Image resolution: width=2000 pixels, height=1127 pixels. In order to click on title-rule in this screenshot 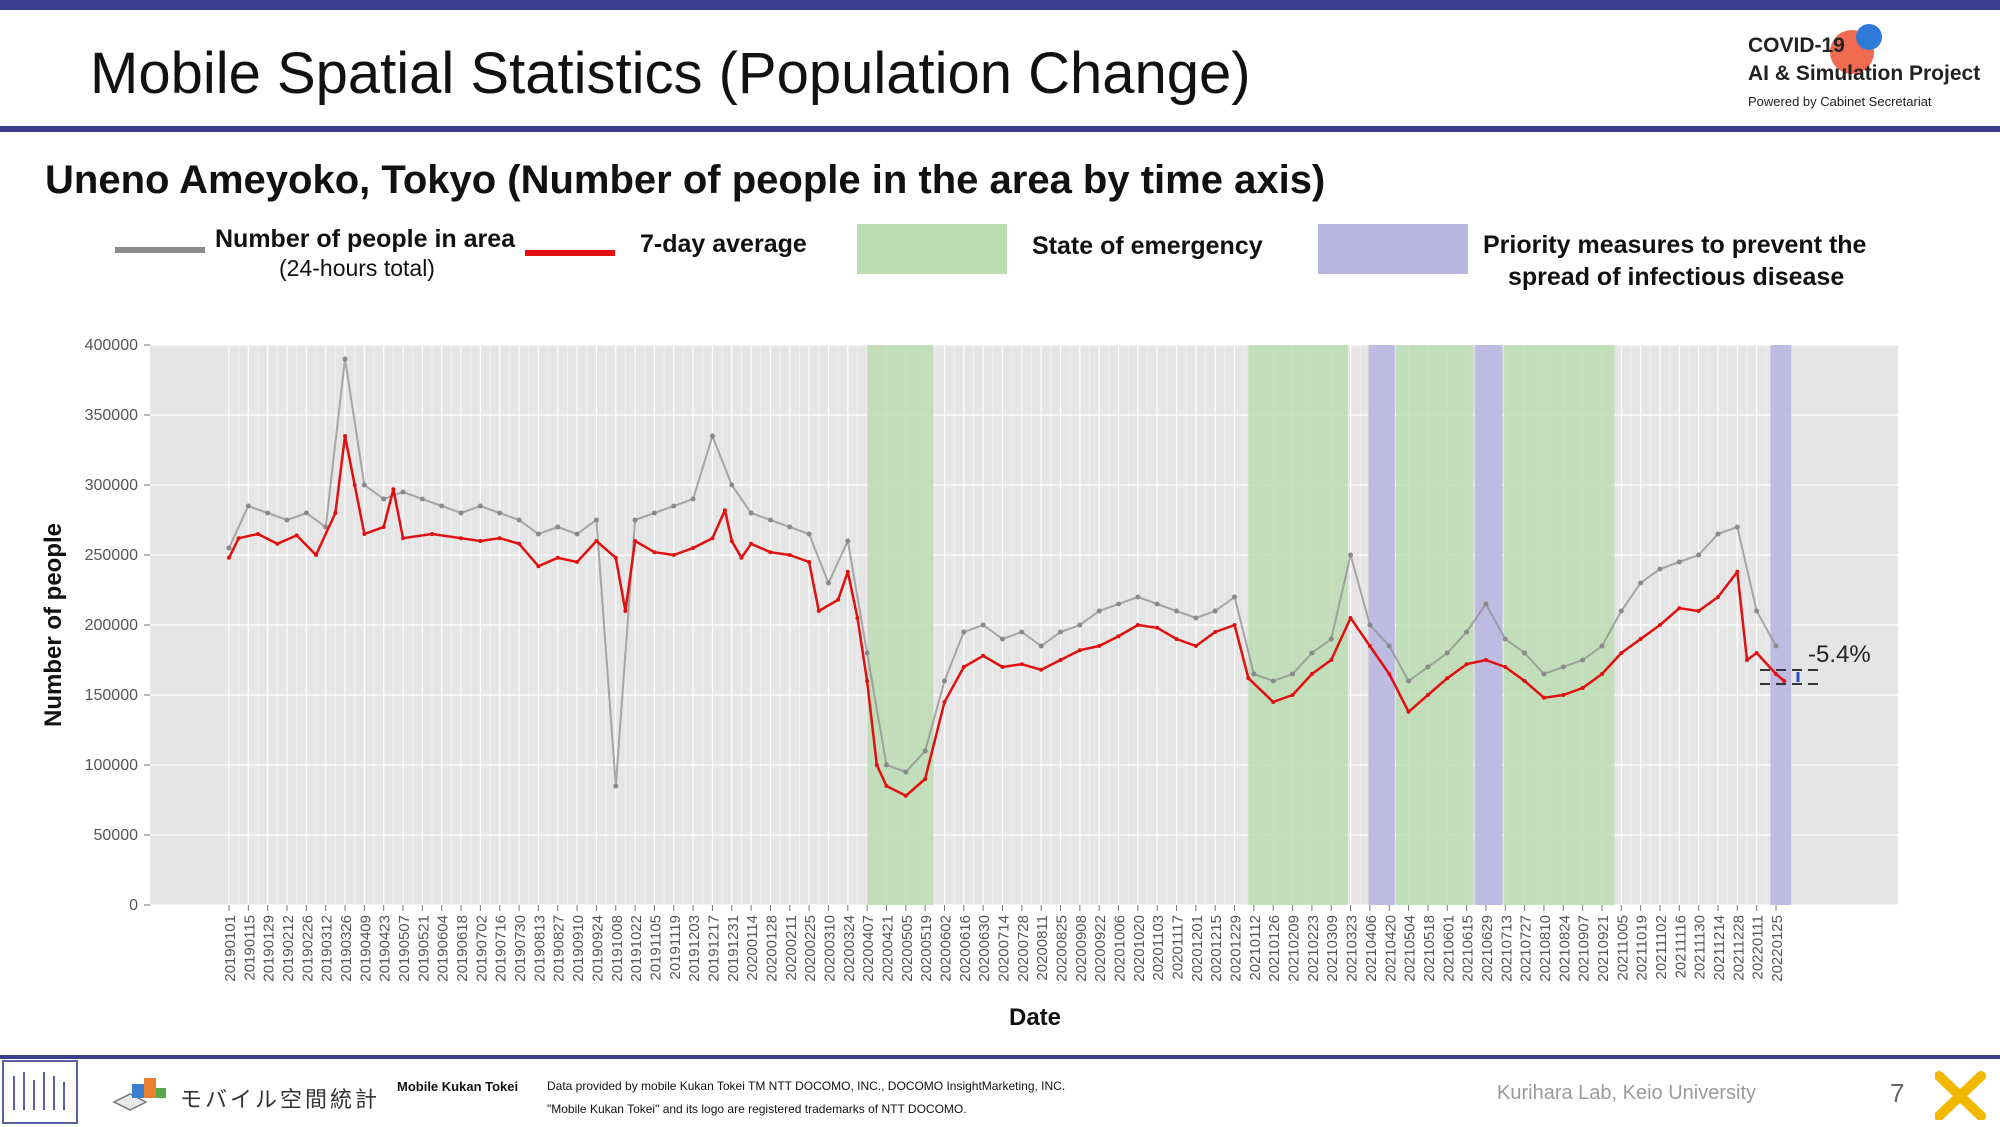, I will do `click(1000, 129)`.